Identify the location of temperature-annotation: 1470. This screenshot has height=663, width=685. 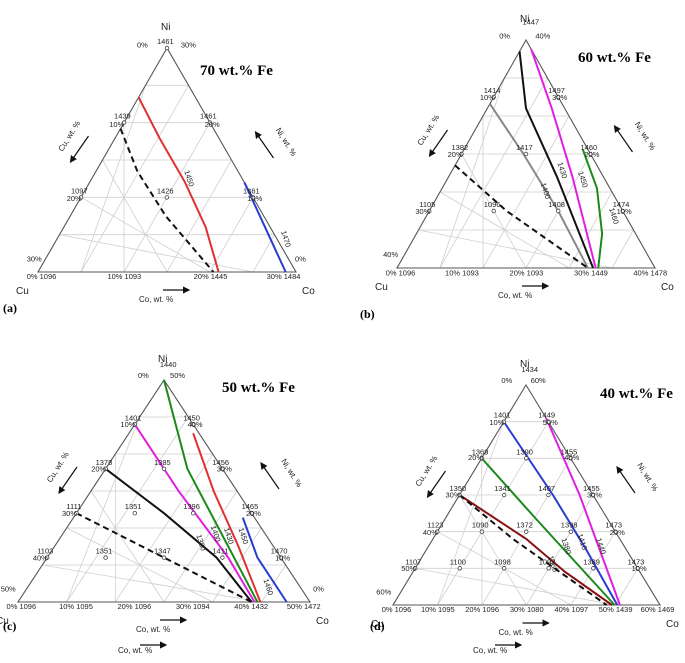
(279, 551).